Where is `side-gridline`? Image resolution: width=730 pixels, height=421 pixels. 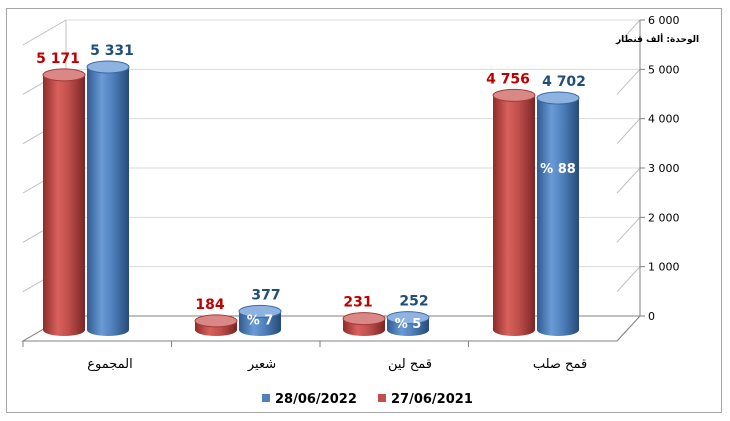 side-gridline is located at coordinates (44, 32).